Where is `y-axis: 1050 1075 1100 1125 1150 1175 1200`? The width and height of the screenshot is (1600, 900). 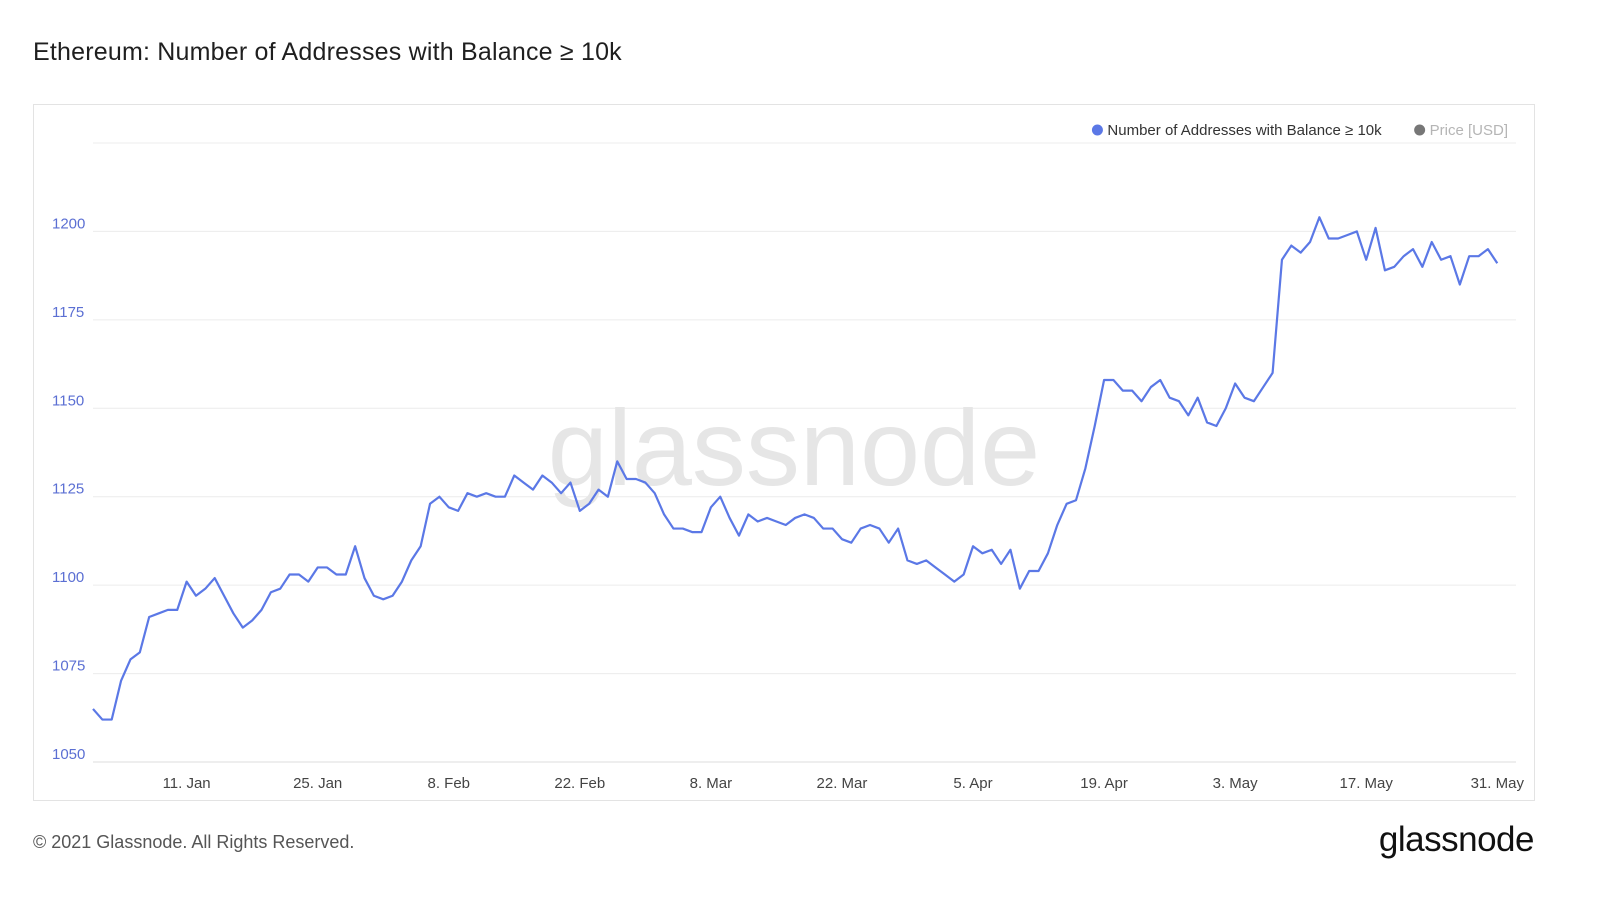 y-axis: 1050 1075 1100 1125 1150 1175 1200 is located at coordinates (68, 489).